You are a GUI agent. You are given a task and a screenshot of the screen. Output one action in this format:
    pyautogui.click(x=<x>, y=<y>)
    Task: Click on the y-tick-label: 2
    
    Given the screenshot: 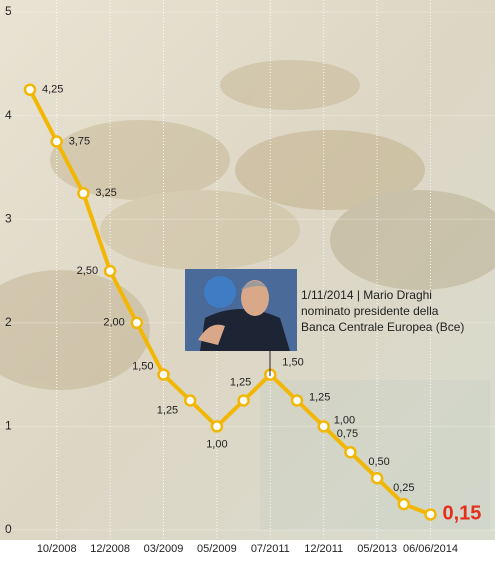 What is the action you would take?
    pyautogui.click(x=8, y=322)
    